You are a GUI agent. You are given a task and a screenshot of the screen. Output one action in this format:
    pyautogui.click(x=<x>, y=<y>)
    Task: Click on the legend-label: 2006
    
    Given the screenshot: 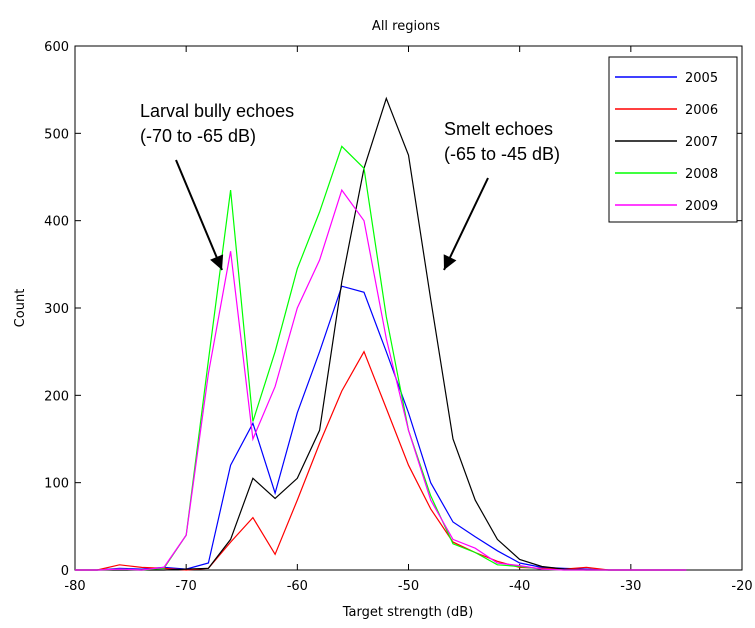 What is the action you would take?
    pyautogui.click(x=701, y=110)
    